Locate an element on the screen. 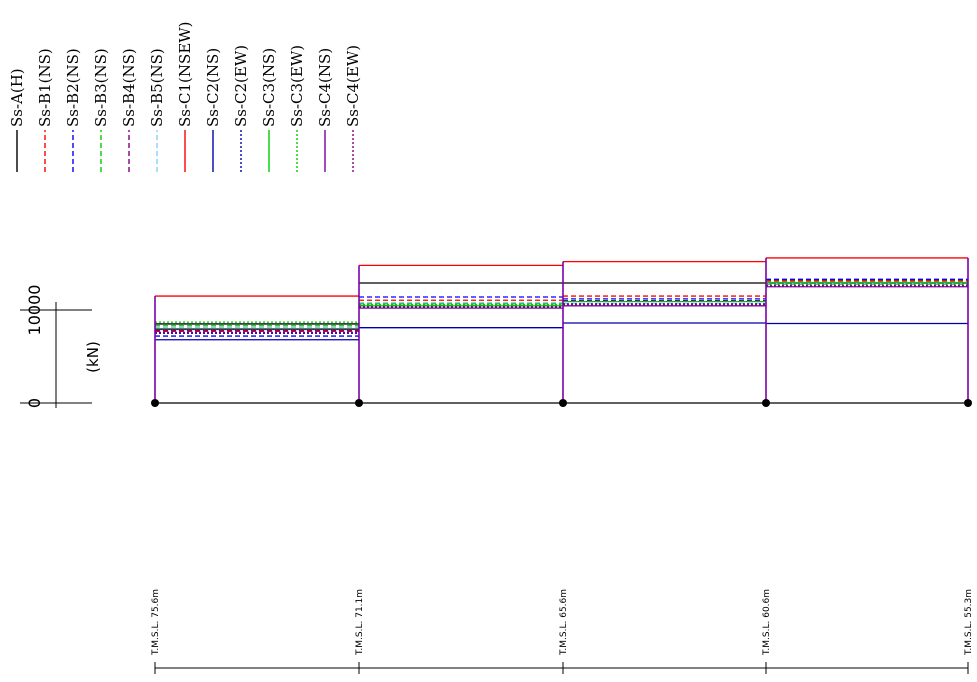  legend-entry: Ss-C4(NS) is located at coordinates (325, 110).